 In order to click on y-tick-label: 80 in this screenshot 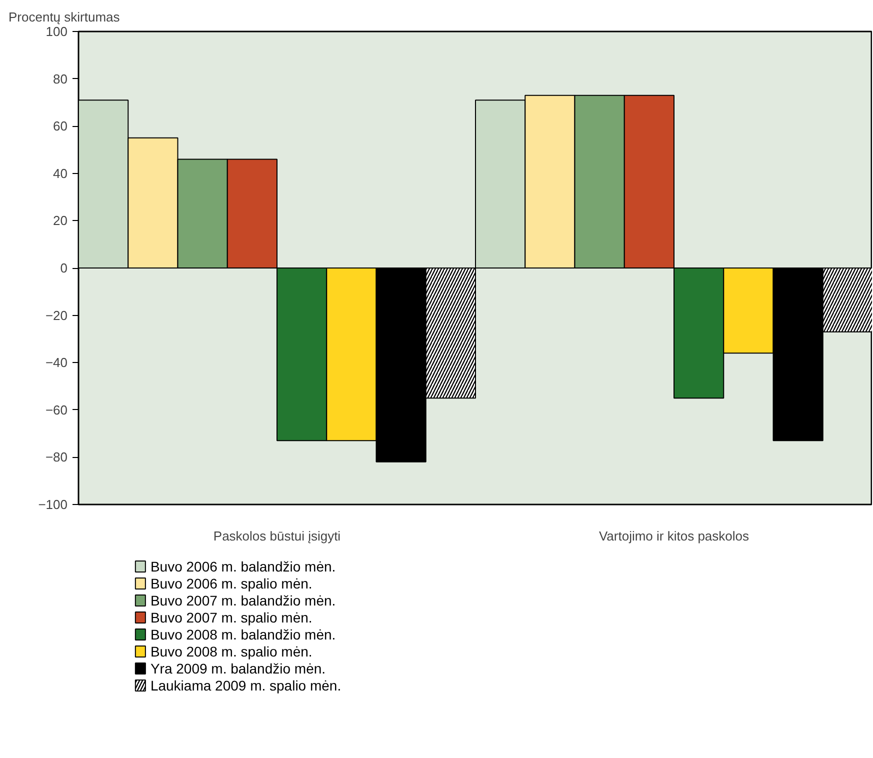, I will do `click(60, 78)`.